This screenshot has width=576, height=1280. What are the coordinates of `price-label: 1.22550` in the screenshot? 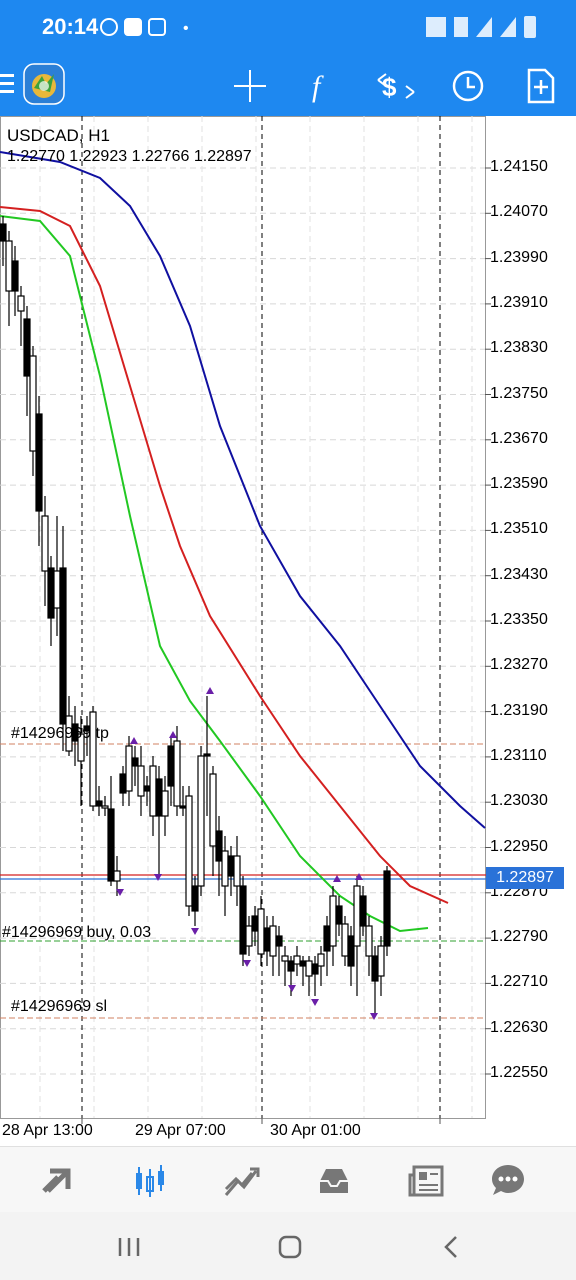 It's located at (519, 1072).